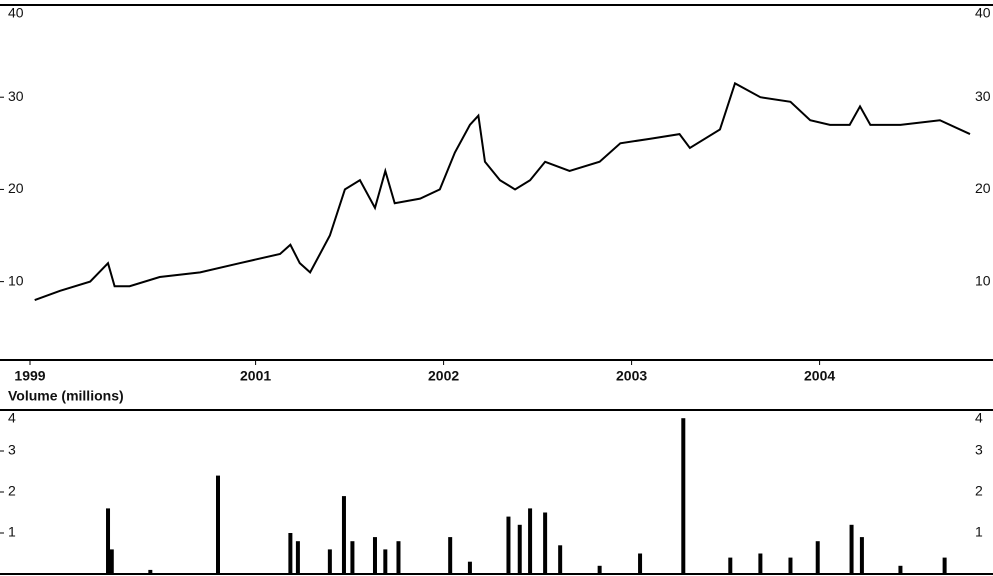 The height and width of the screenshot is (576, 993). I want to click on y-tick-label-right: 10, so click(983, 280).